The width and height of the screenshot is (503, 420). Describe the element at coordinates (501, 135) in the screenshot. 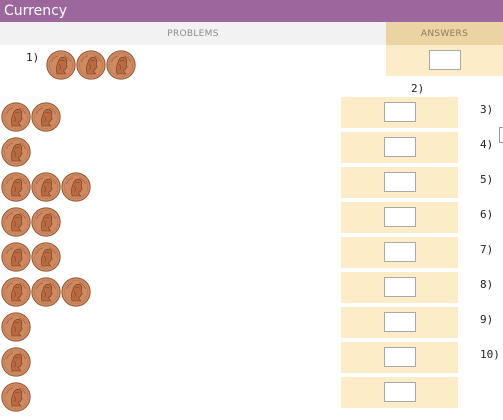

I see `clipped-answer-box-edge` at that location.